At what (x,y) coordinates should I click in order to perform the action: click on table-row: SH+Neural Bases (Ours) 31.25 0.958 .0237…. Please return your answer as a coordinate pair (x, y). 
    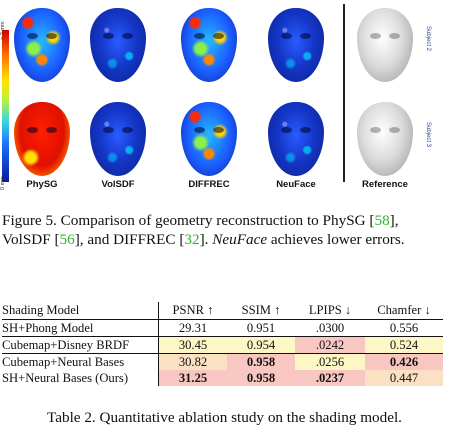
    Looking at the image, I should click on (222, 378).